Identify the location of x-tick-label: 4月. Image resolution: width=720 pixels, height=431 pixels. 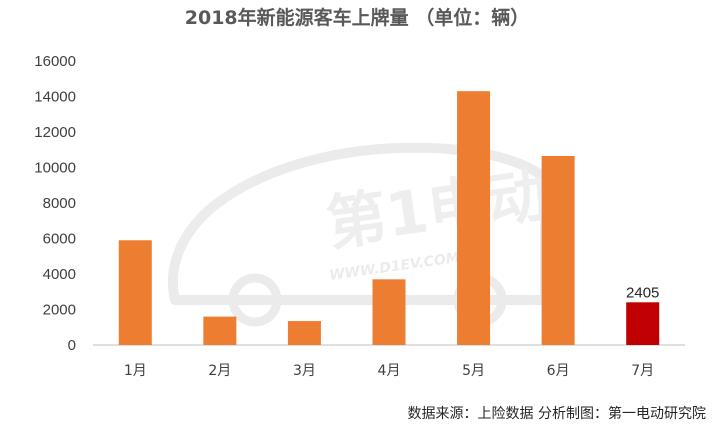
(389, 371).